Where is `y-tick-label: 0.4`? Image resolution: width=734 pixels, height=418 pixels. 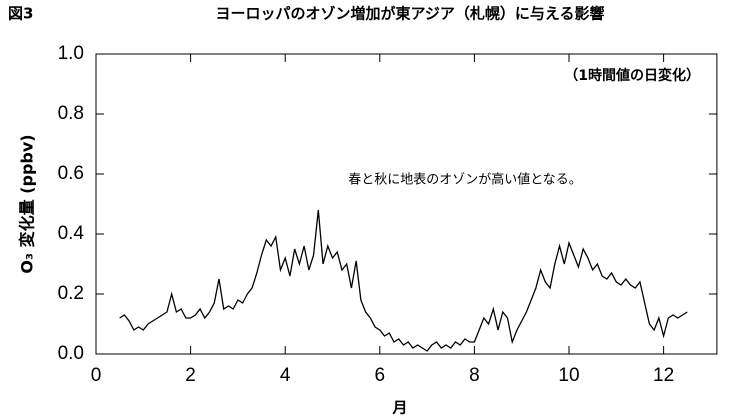
y-tick-label: 0.4 is located at coordinates (71, 233).